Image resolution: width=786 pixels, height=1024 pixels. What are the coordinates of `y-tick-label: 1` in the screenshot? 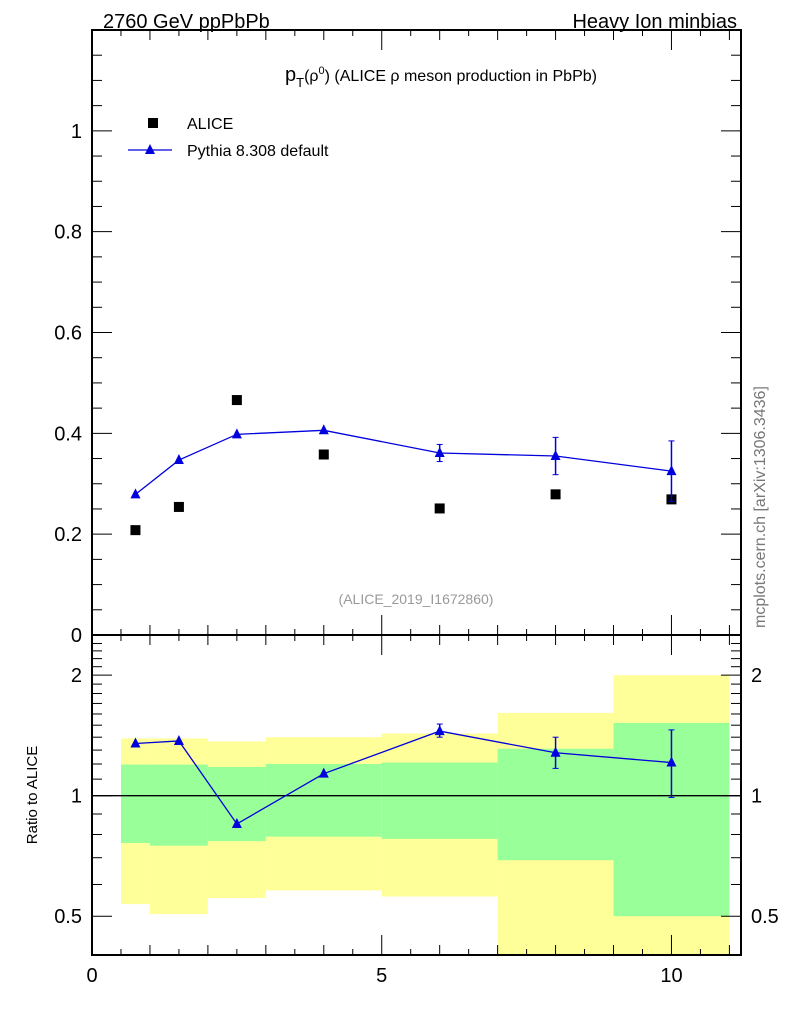 It's located at (76, 132).